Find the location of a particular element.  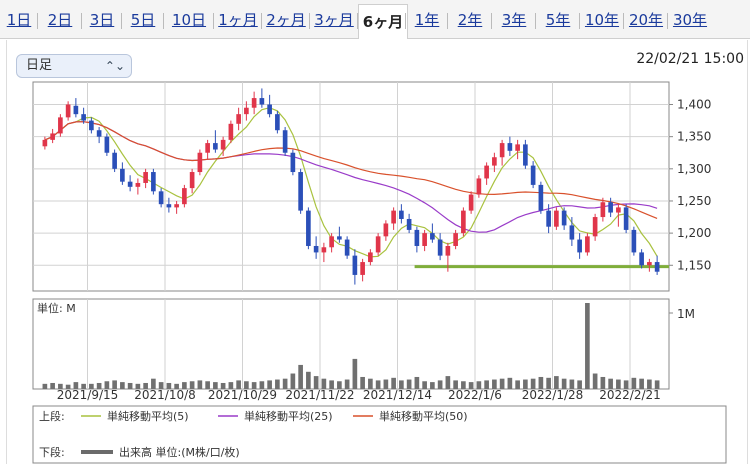

tab-12: 3年 is located at coordinates (514, 20).